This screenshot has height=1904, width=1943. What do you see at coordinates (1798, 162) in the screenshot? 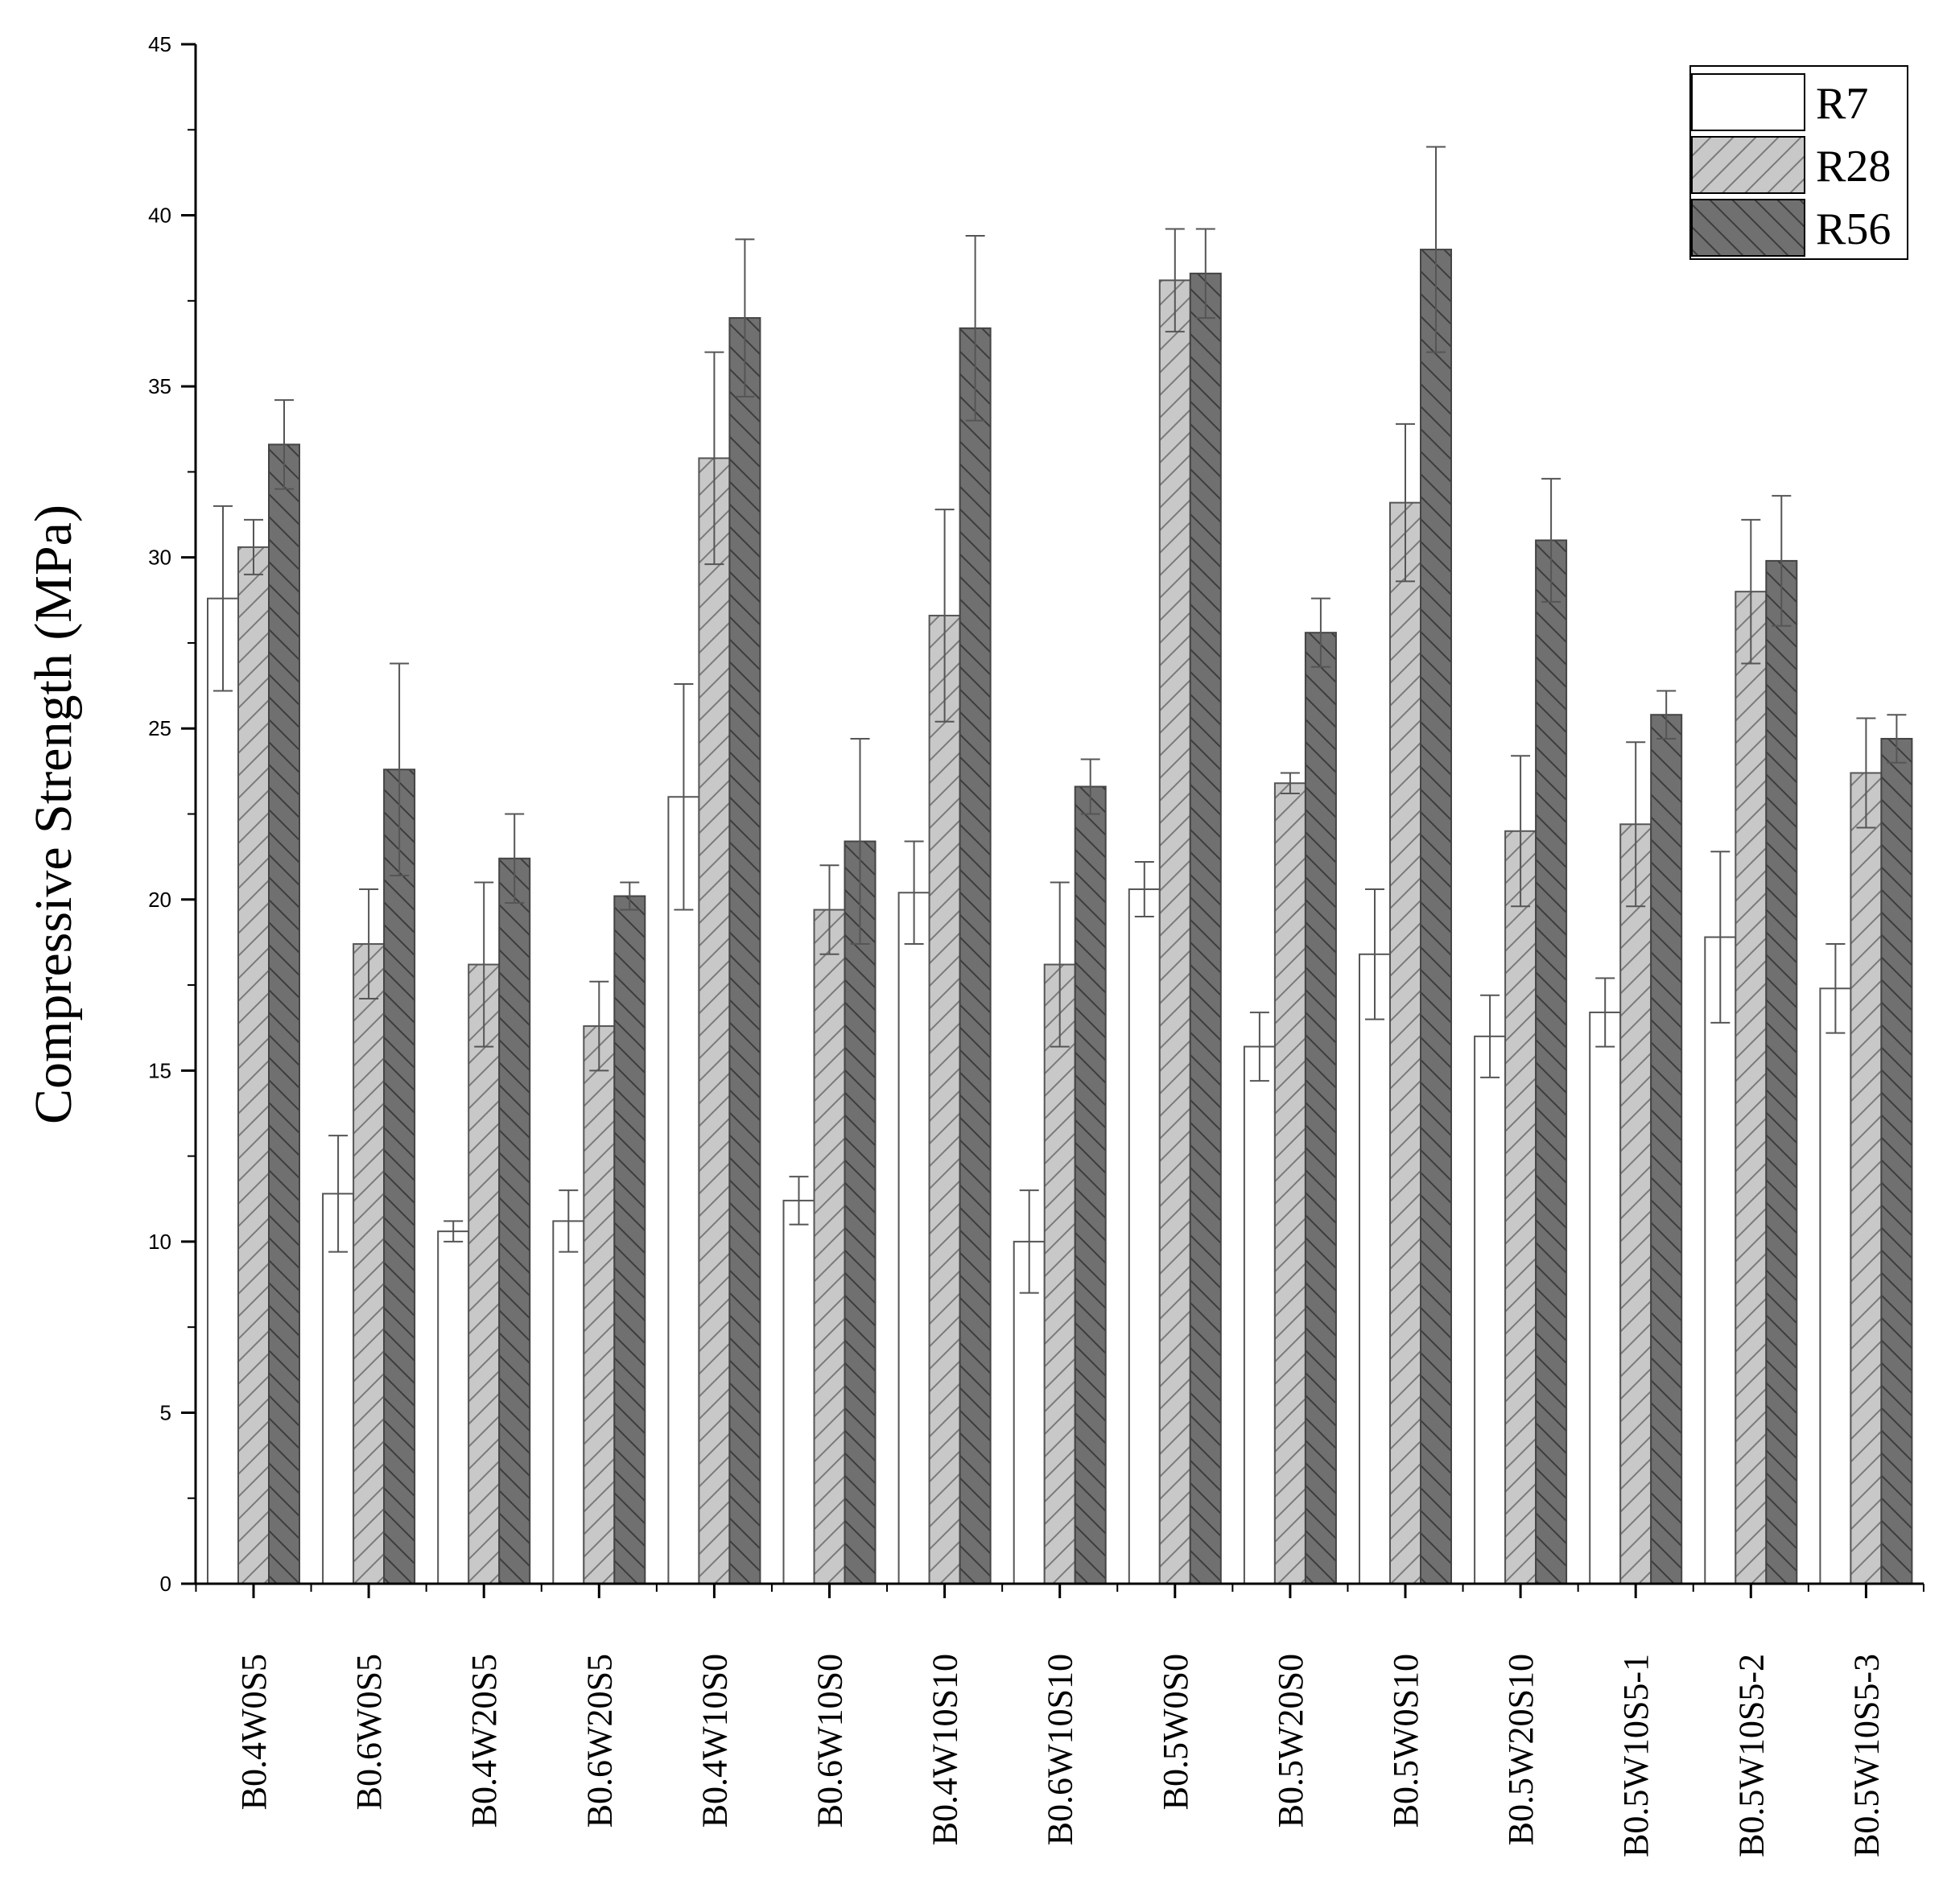
I see `legend: R7 R28 R56` at bounding box center [1798, 162].